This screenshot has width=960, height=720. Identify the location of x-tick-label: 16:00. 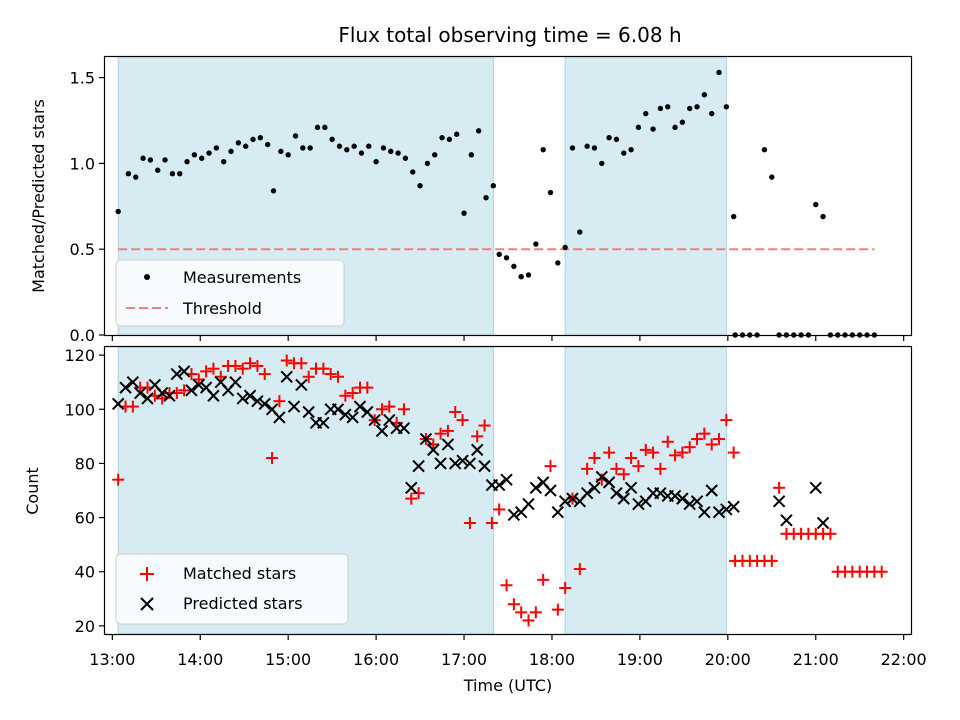
(376, 659).